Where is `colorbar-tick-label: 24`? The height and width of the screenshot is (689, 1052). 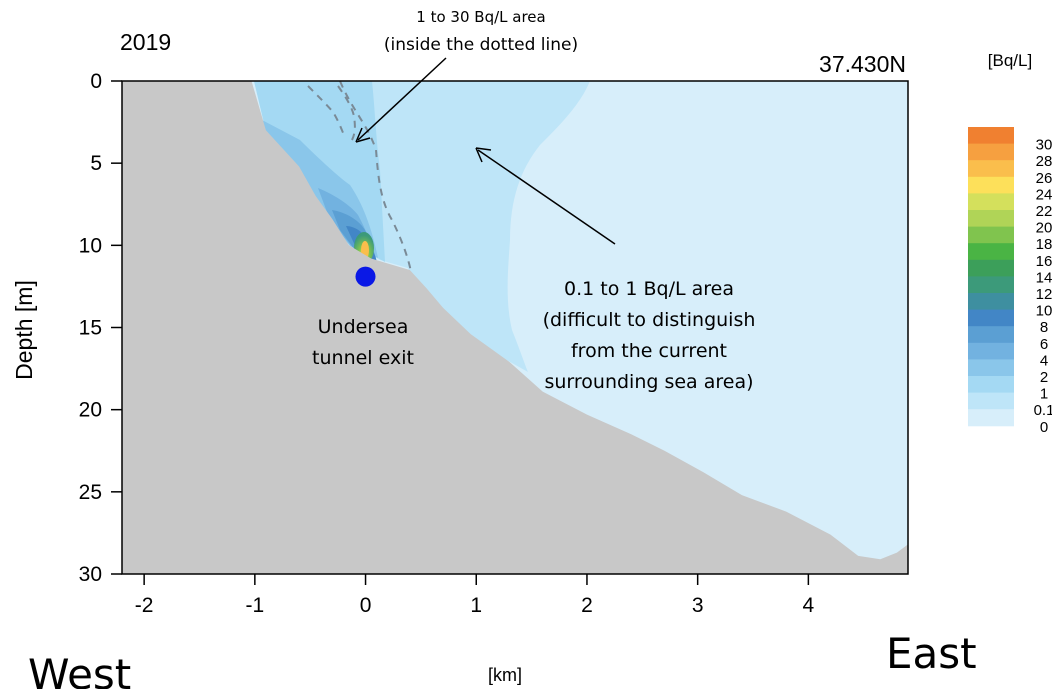 colorbar-tick-label: 24 is located at coordinates (1044, 194).